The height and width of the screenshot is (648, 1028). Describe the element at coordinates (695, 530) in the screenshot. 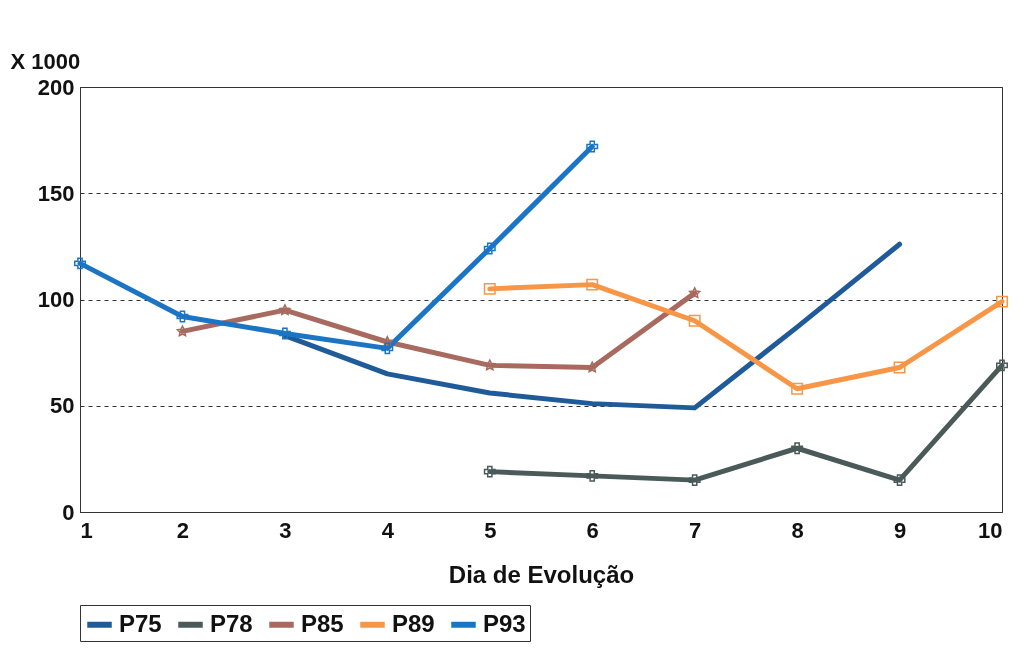

I see `x-tick-label: 7` at that location.